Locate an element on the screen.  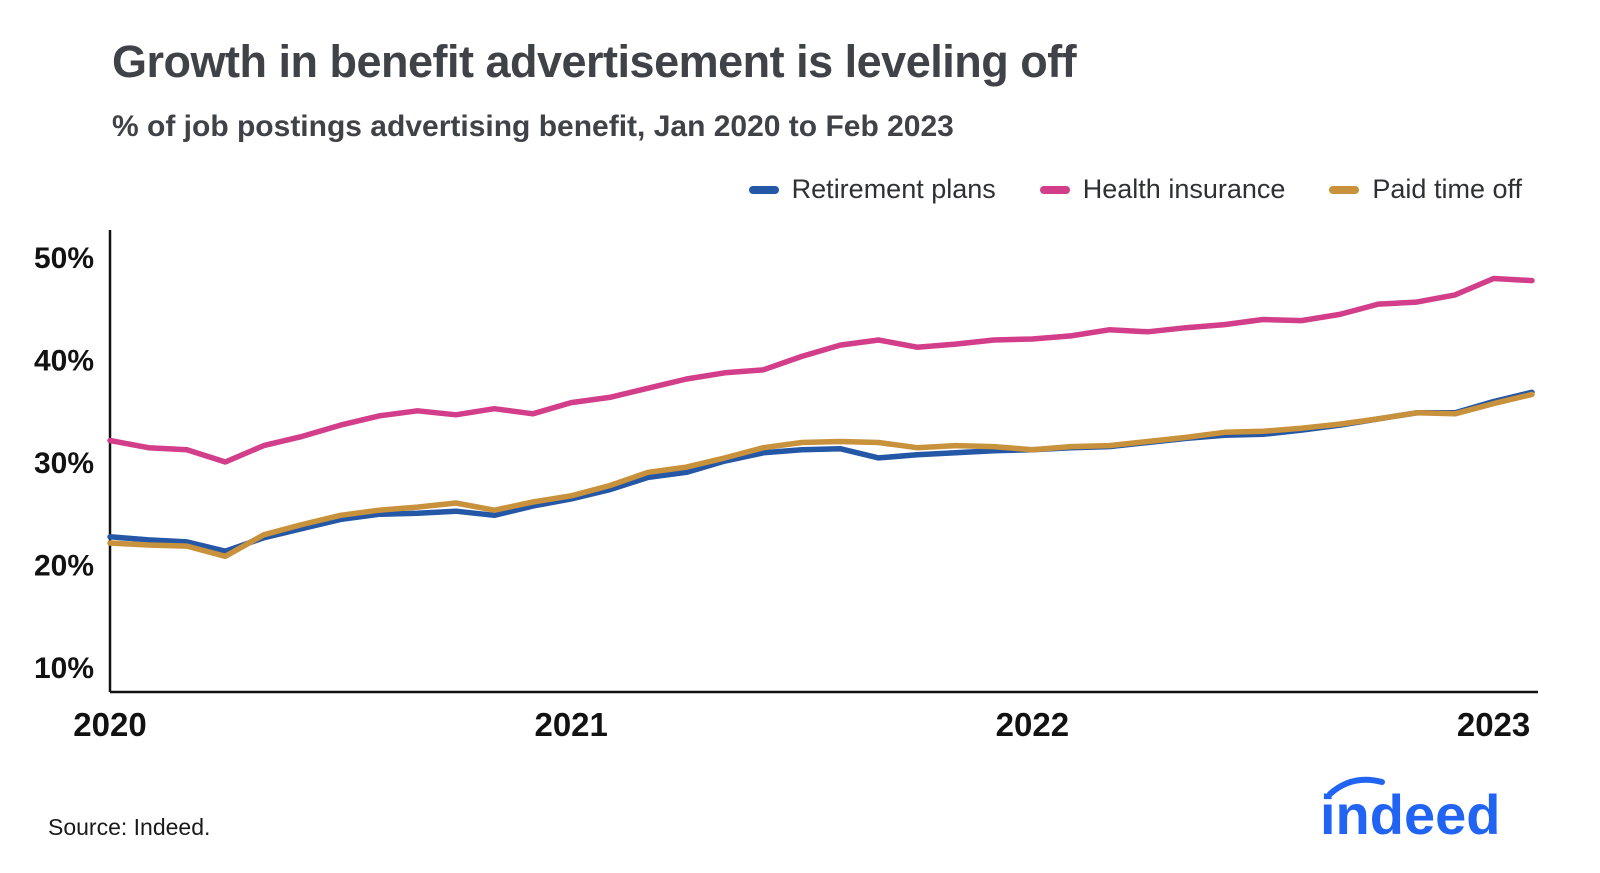
paid-time-off-swatch-icon is located at coordinates (1344, 189).